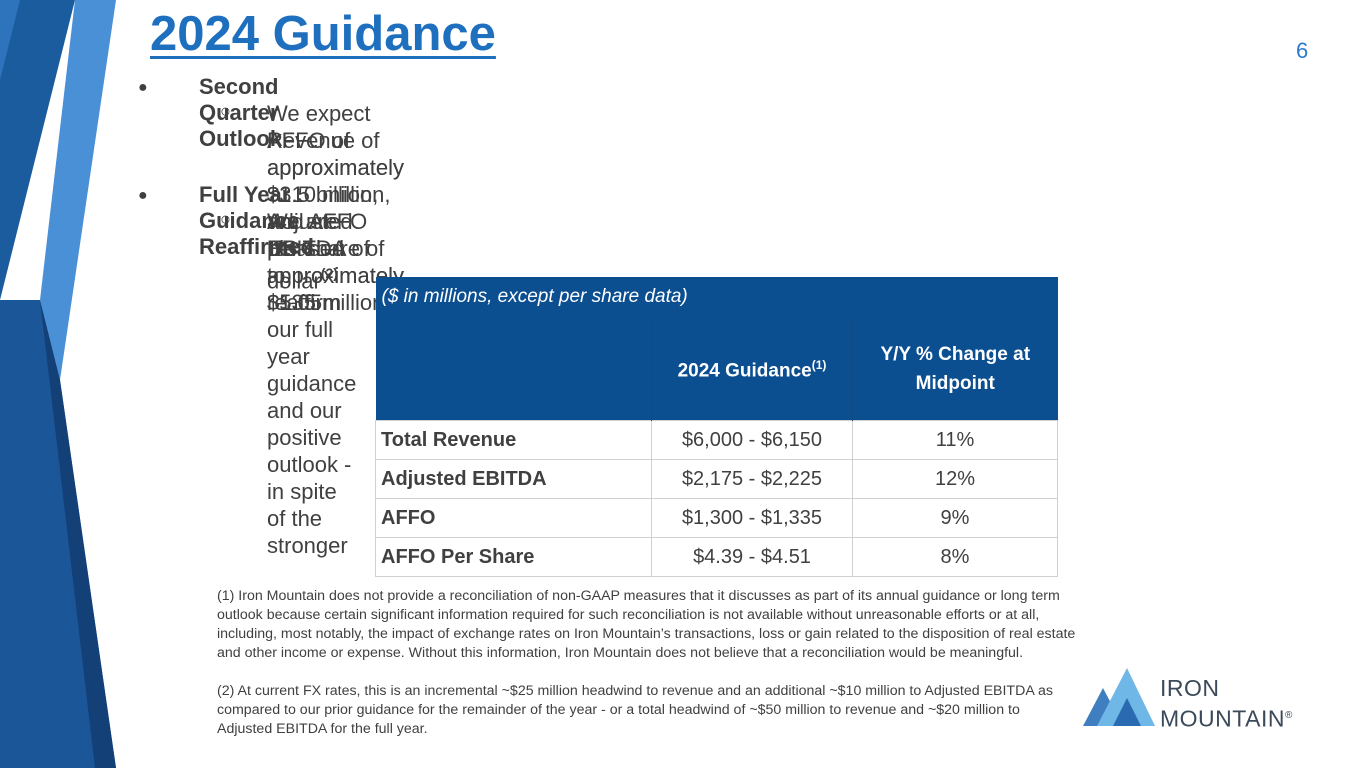  I want to click on table-row: AFFO Per Share $4.39 - $4.51 8%, so click(716, 557).